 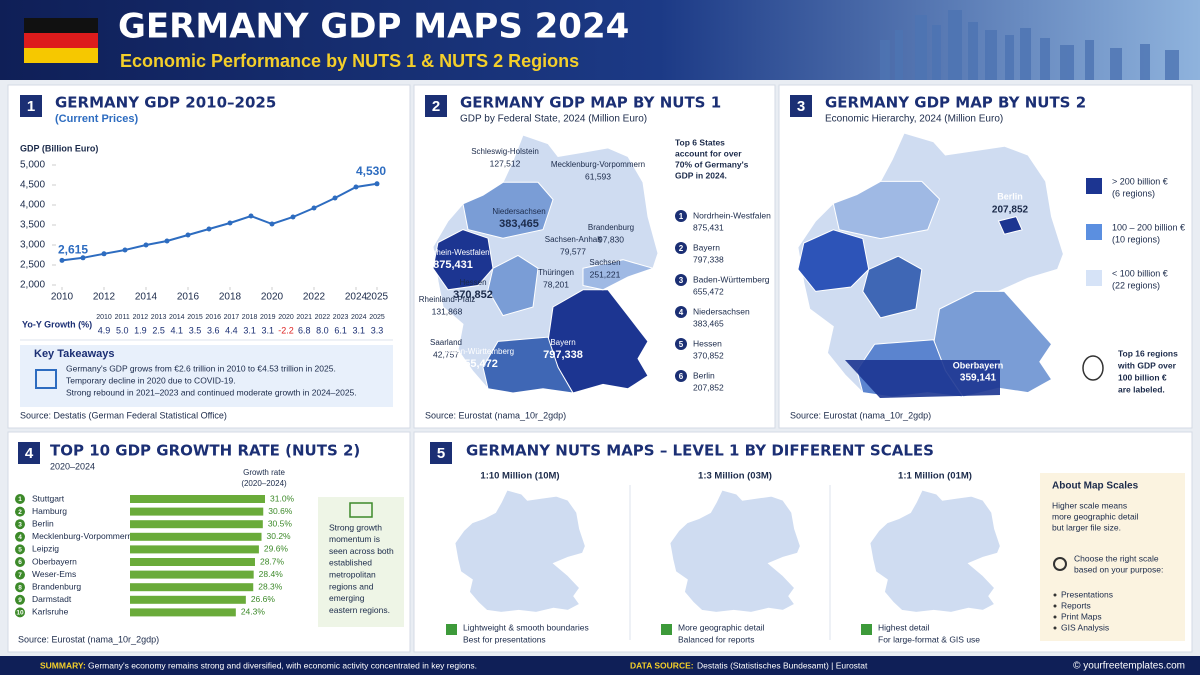 What do you see at coordinates (605, 274) in the screenshot?
I see `state-value: 251,221` at bounding box center [605, 274].